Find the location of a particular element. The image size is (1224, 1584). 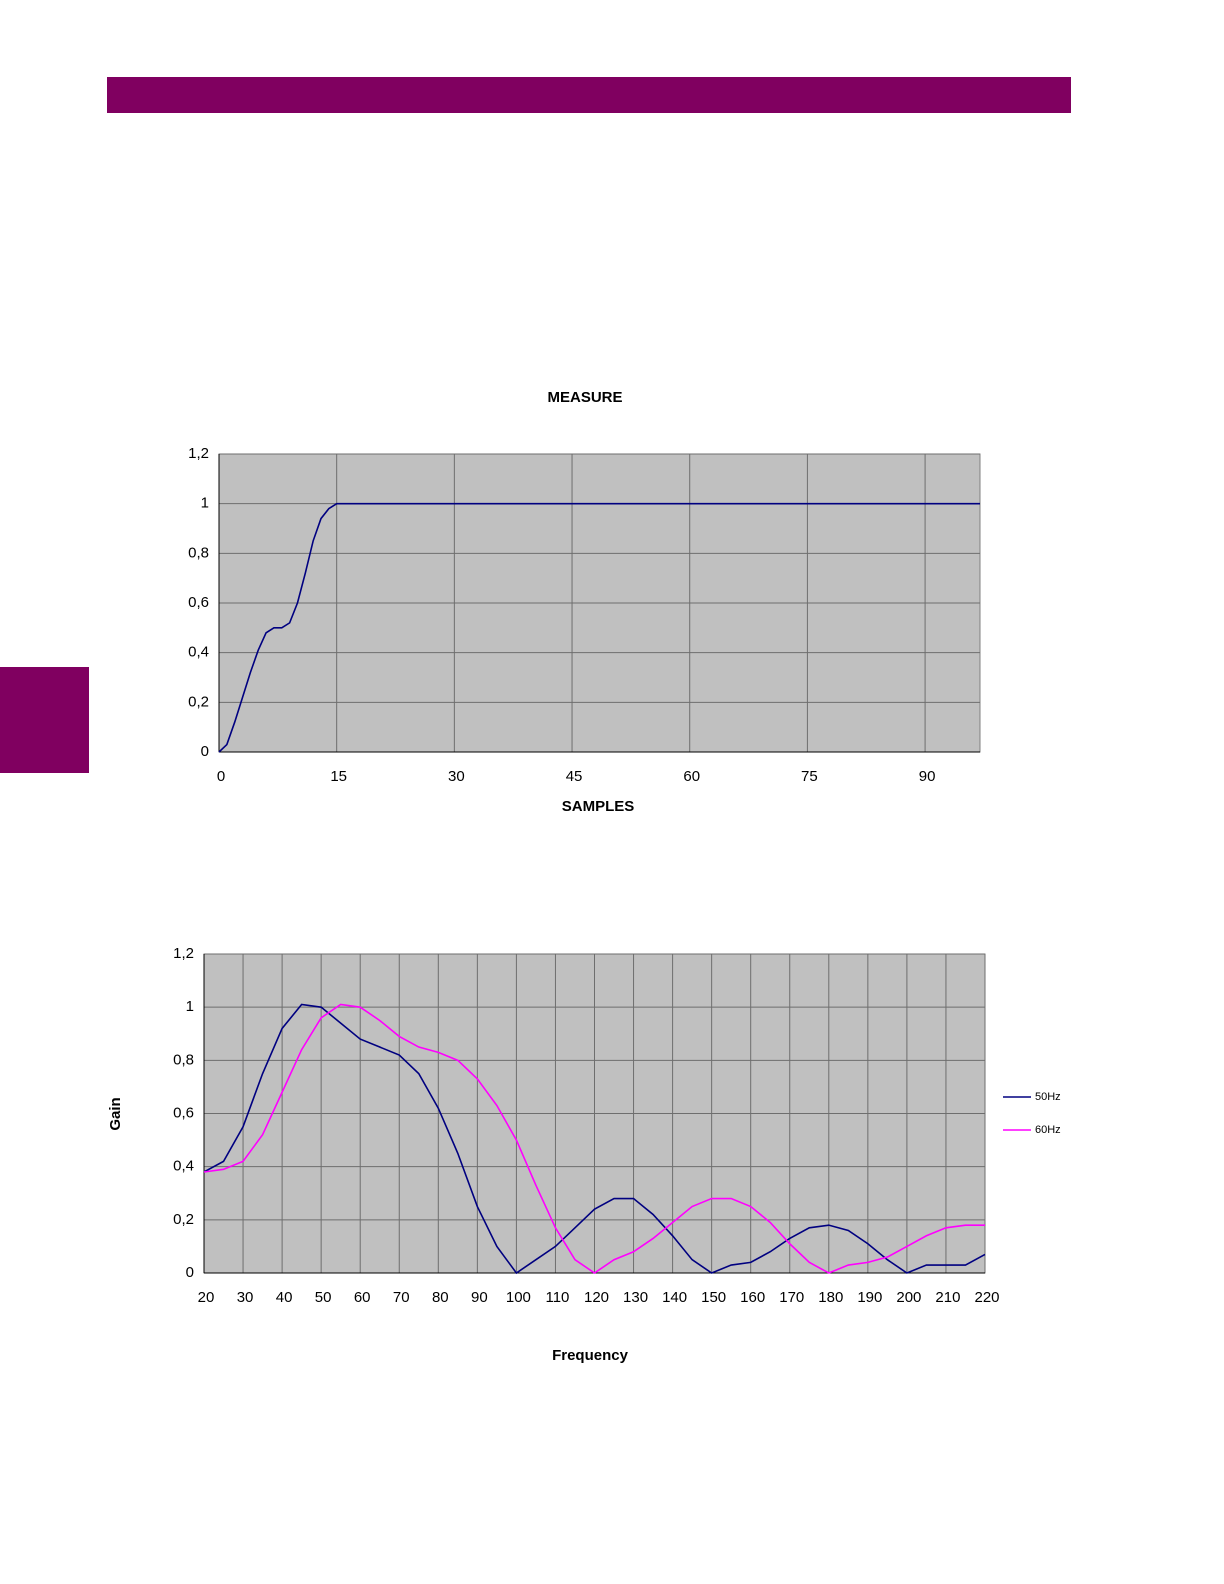

x-tick-label: 120 is located at coordinates (596, 1297).